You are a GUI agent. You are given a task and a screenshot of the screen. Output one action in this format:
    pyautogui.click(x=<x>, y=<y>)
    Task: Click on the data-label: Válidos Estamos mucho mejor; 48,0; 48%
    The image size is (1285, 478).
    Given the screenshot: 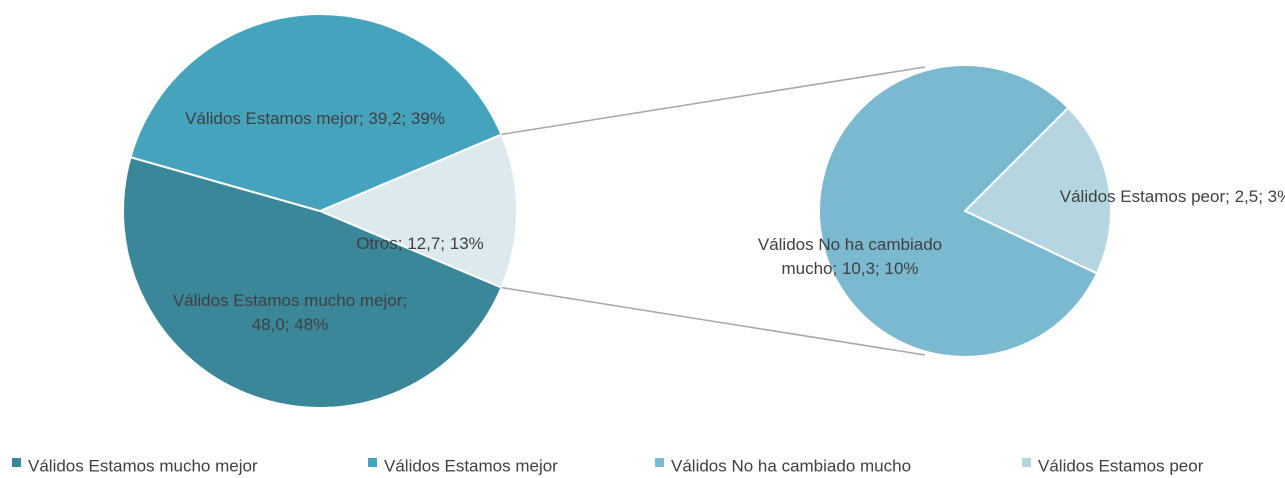 What is the action you would take?
    pyautogui.click(x=290, y=312)
    